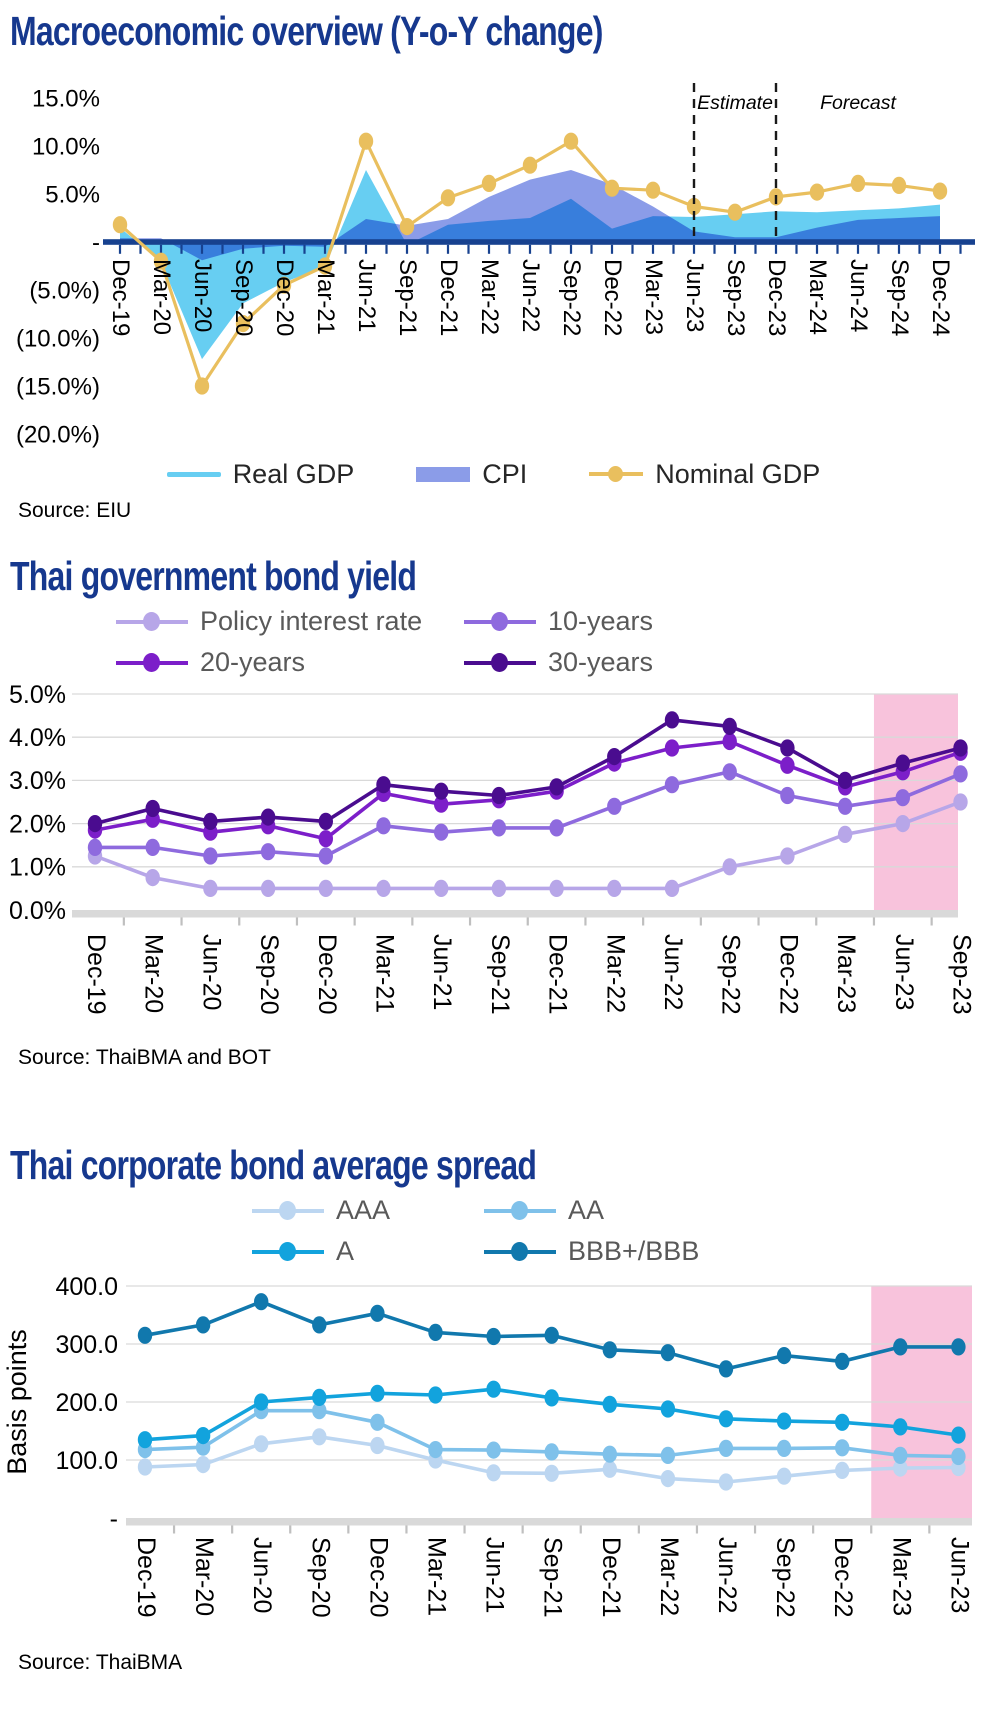  I want to click on svg-text: (10.0%), so click(58, 338).